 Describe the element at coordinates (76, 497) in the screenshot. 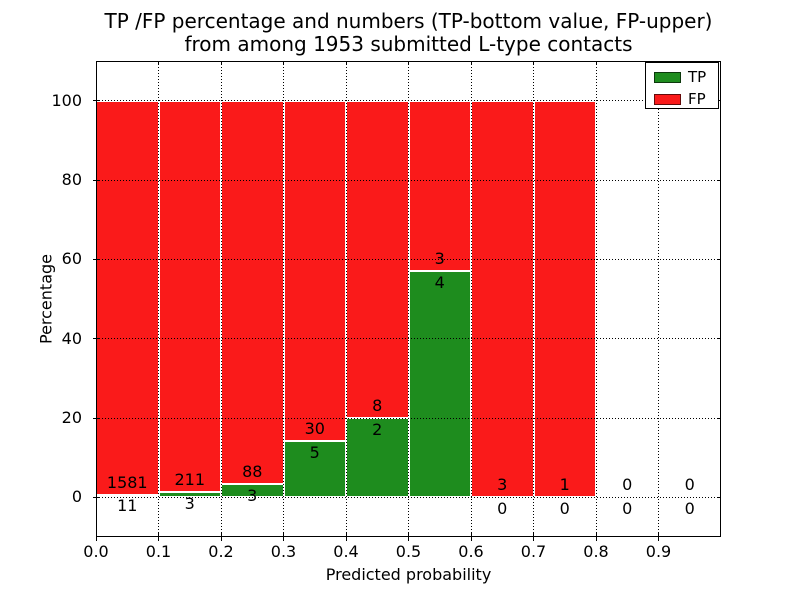

I see `y-tick-label: 0` at that location.